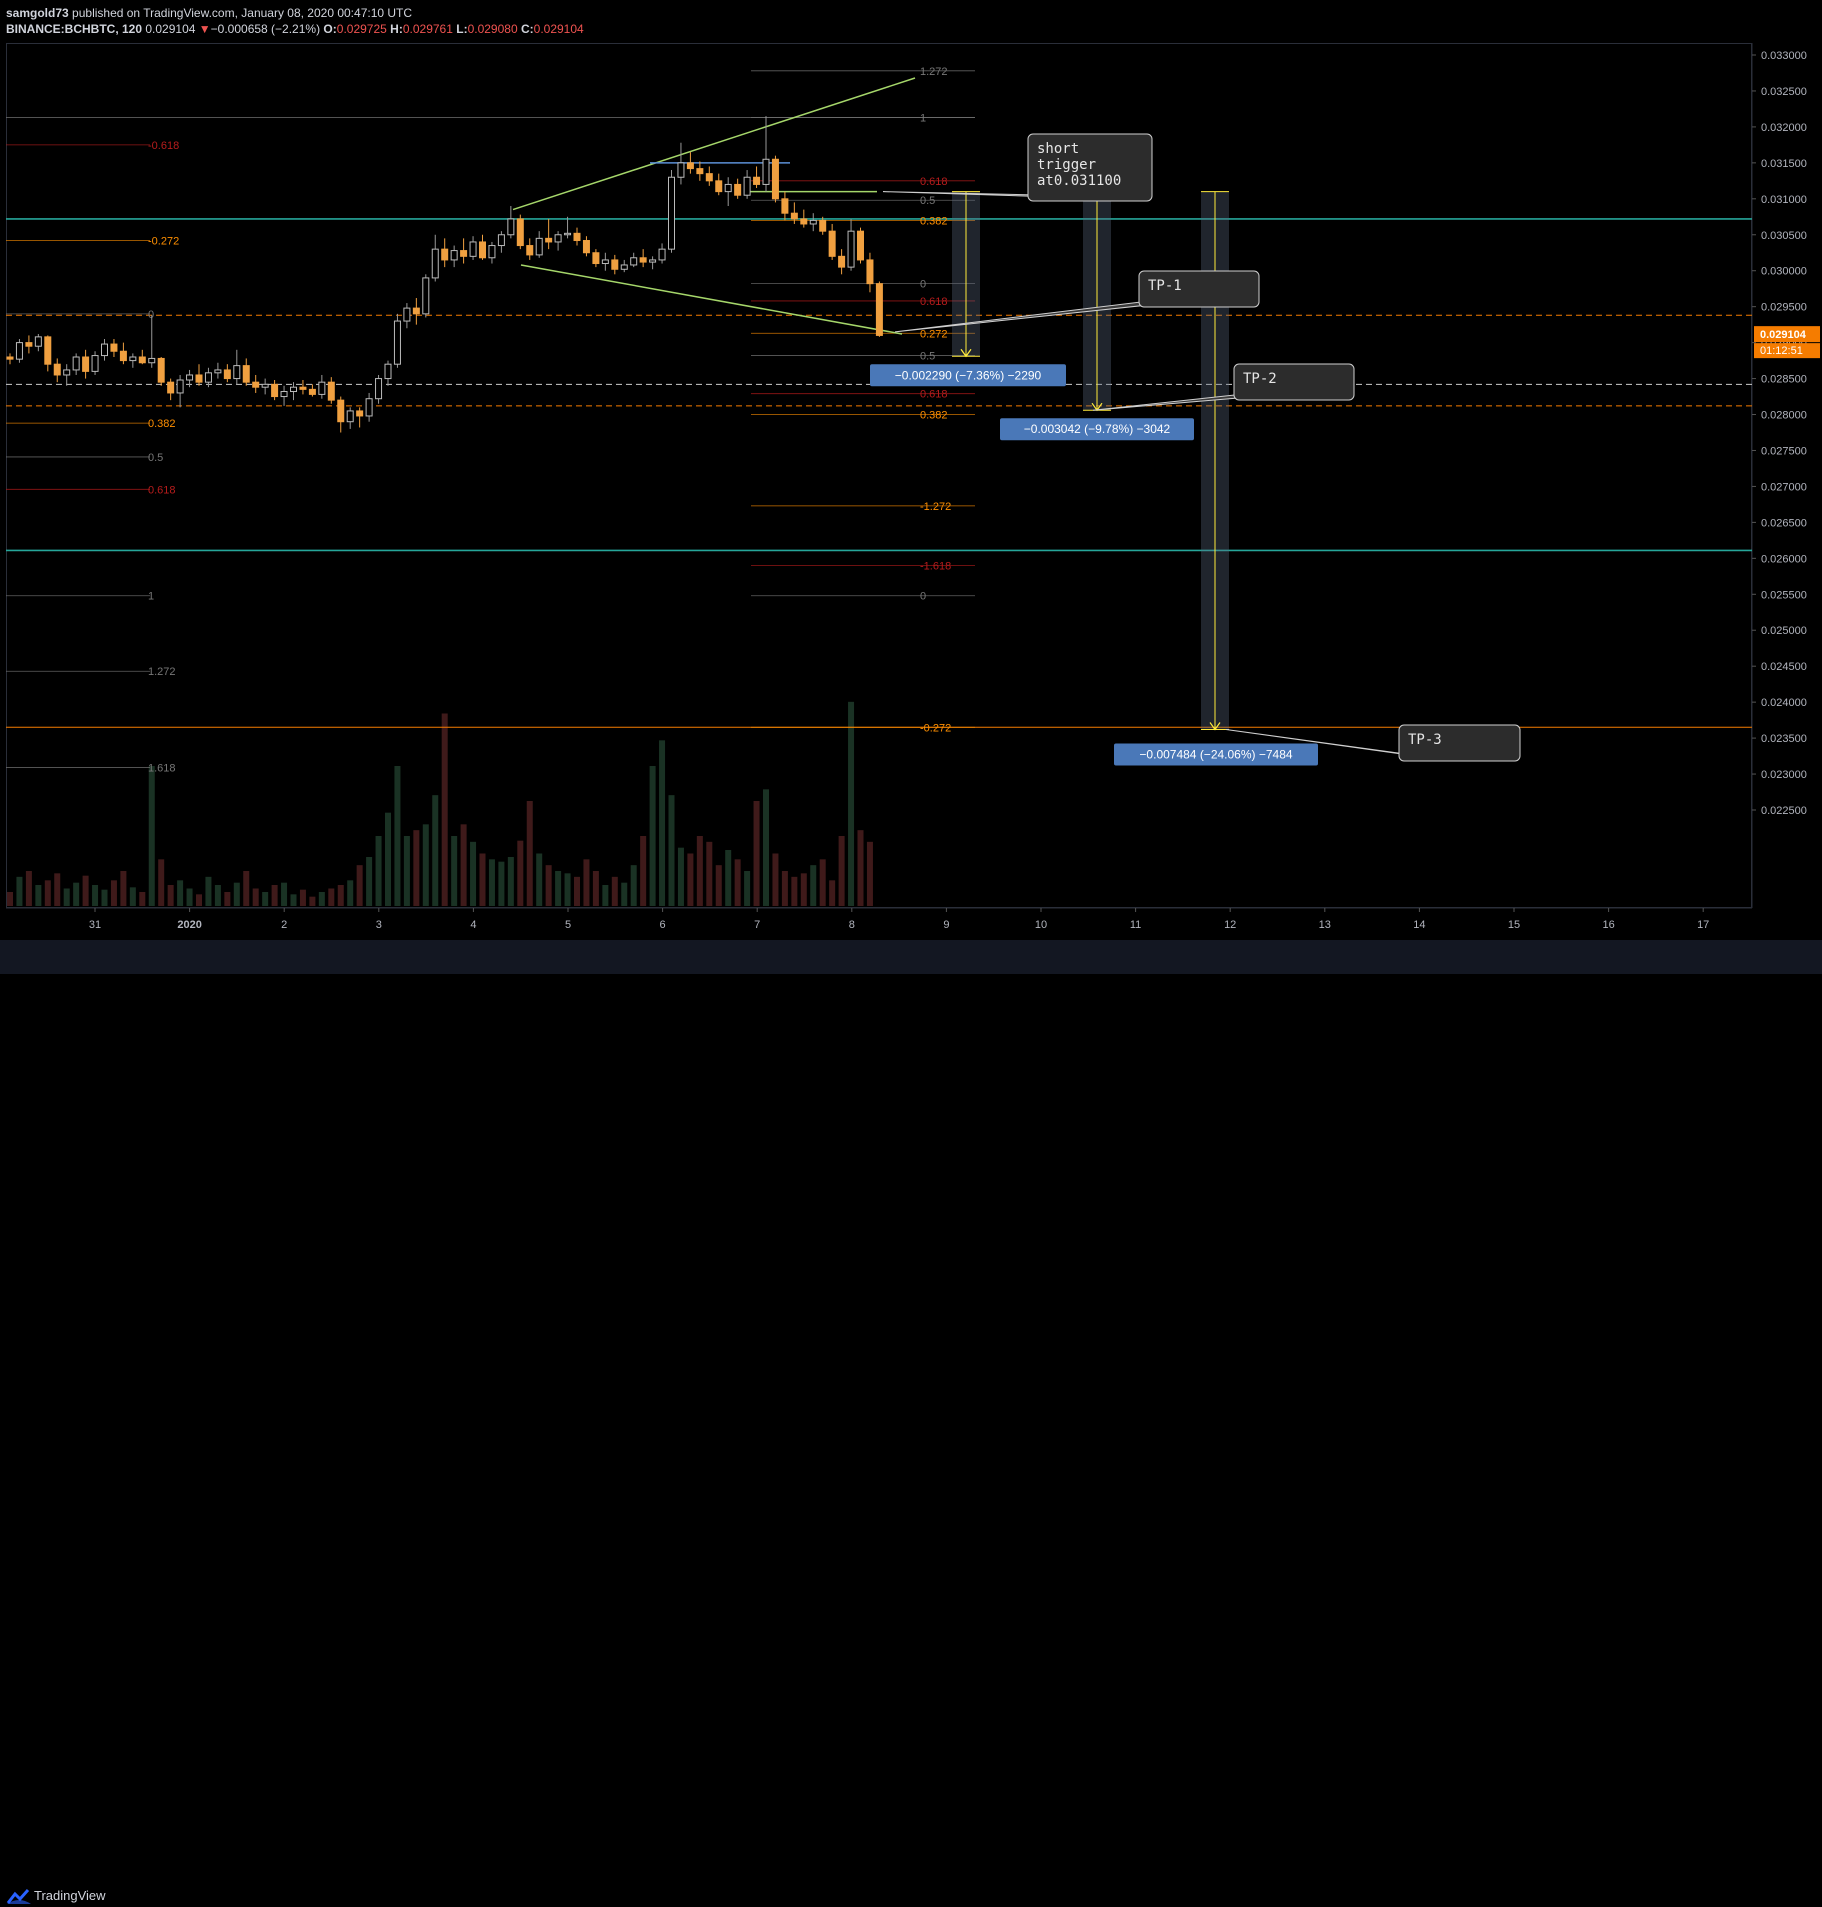 This screenshot has height=1907, width=1822. What do you see at coordinates (714, 144) in the screenshot?
I see `channel-upper-line` at bounding box center [714, 144].